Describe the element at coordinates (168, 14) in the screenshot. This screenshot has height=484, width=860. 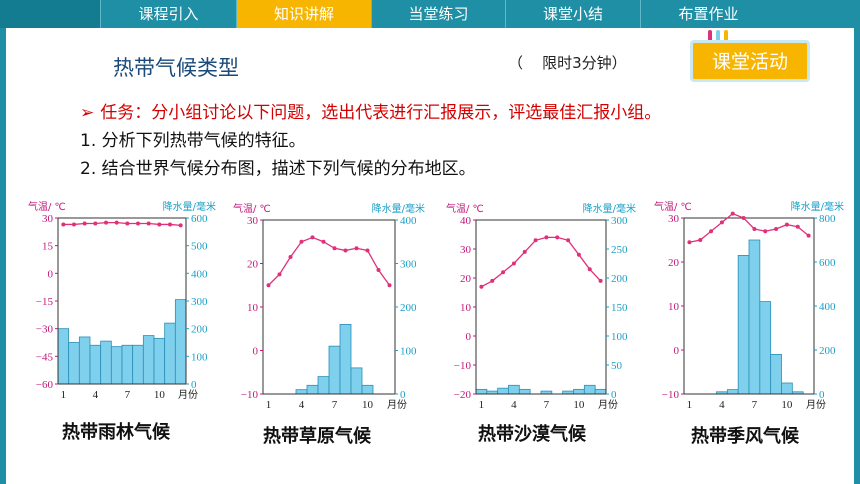
I see `tab-course-intro: 课程引入` at that location.